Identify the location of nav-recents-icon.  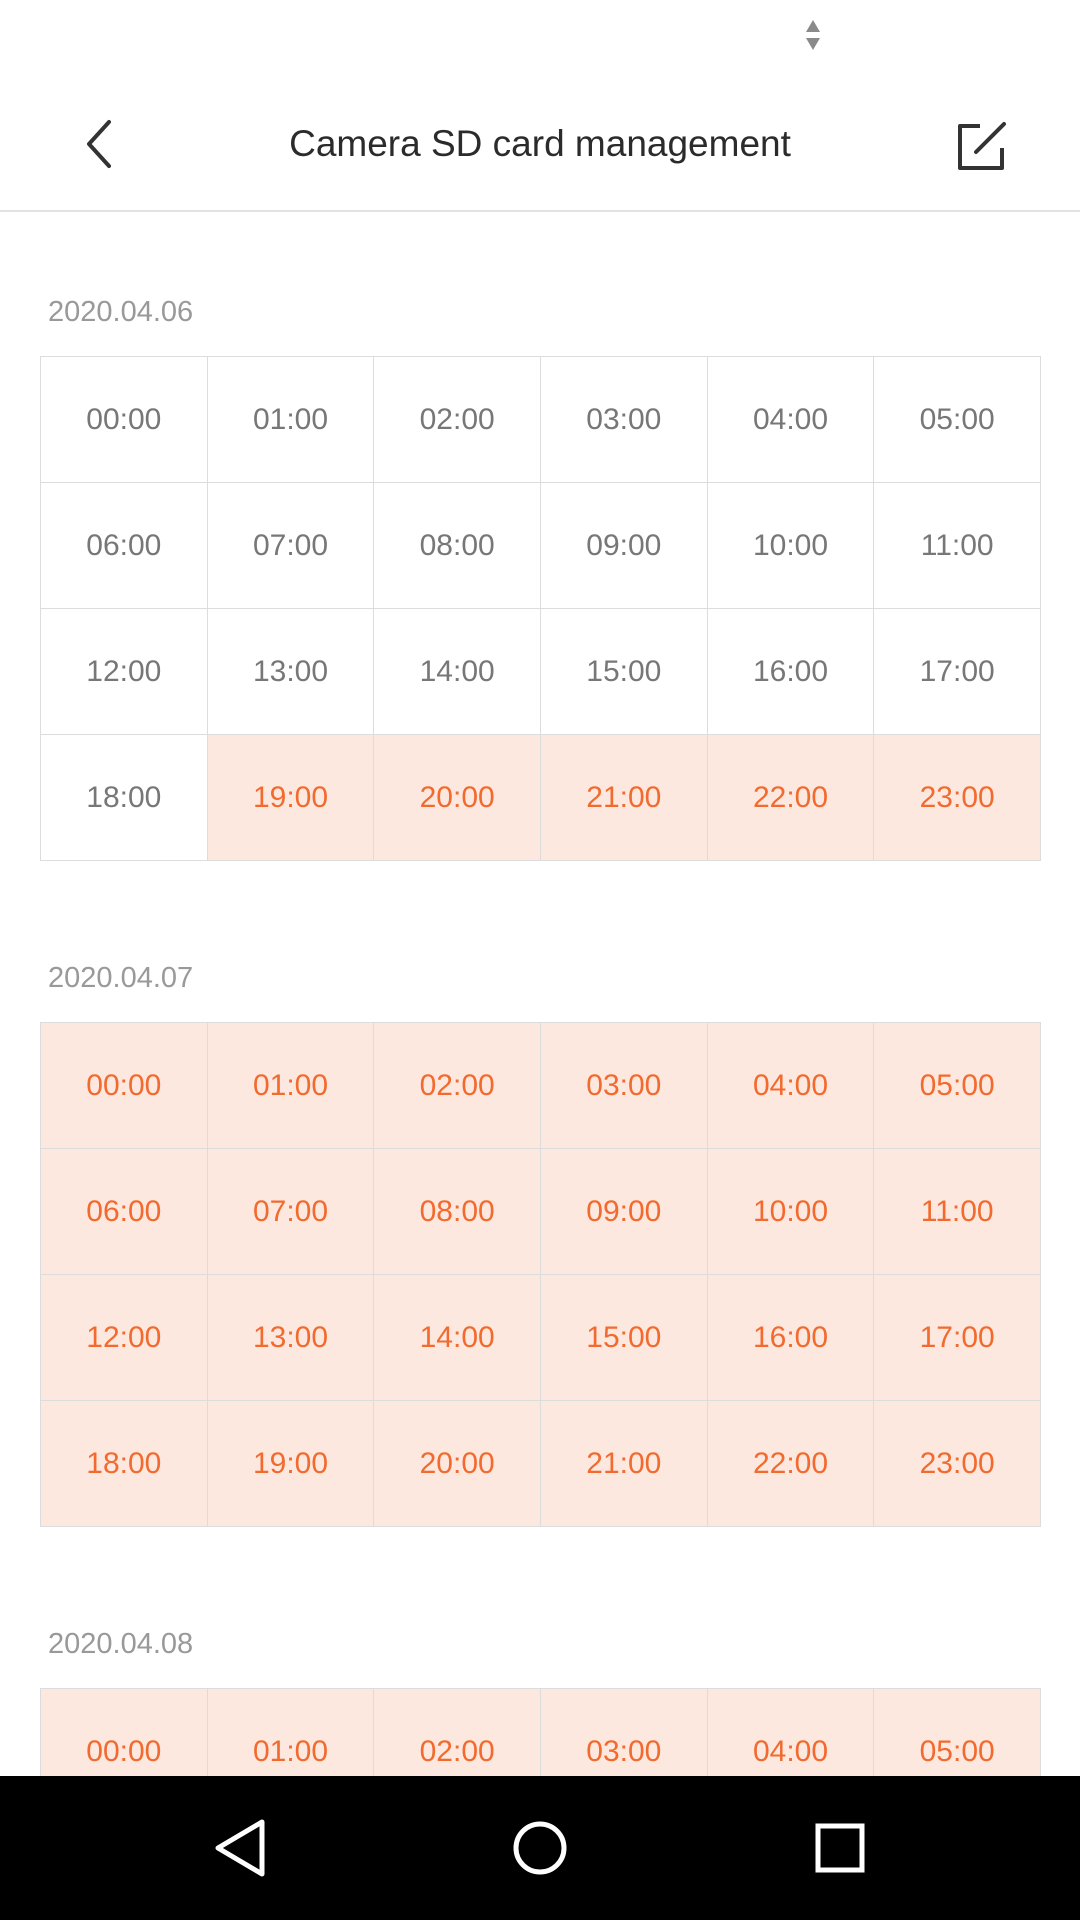
(840, 1848).